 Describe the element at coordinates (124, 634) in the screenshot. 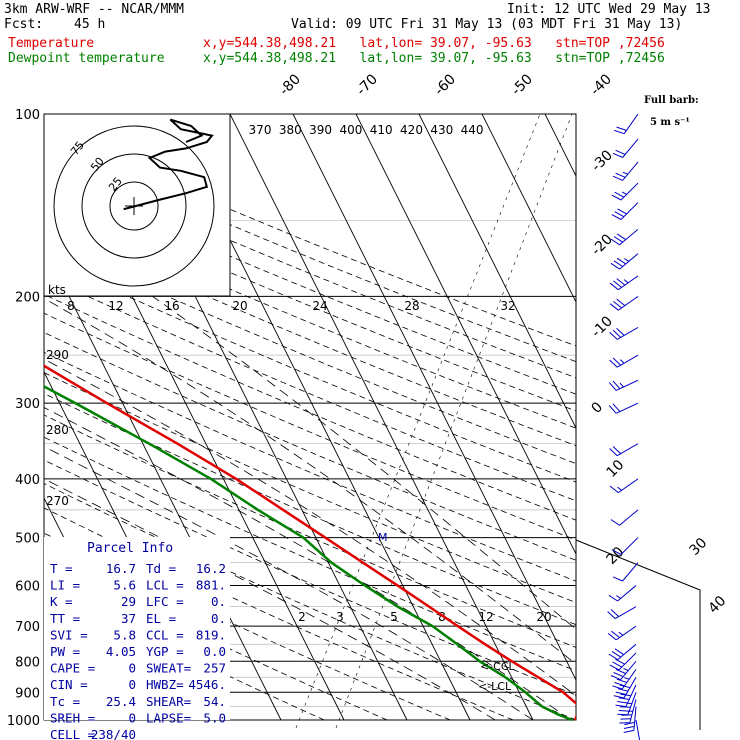

I see `parcel-value: 5.8` at that location.